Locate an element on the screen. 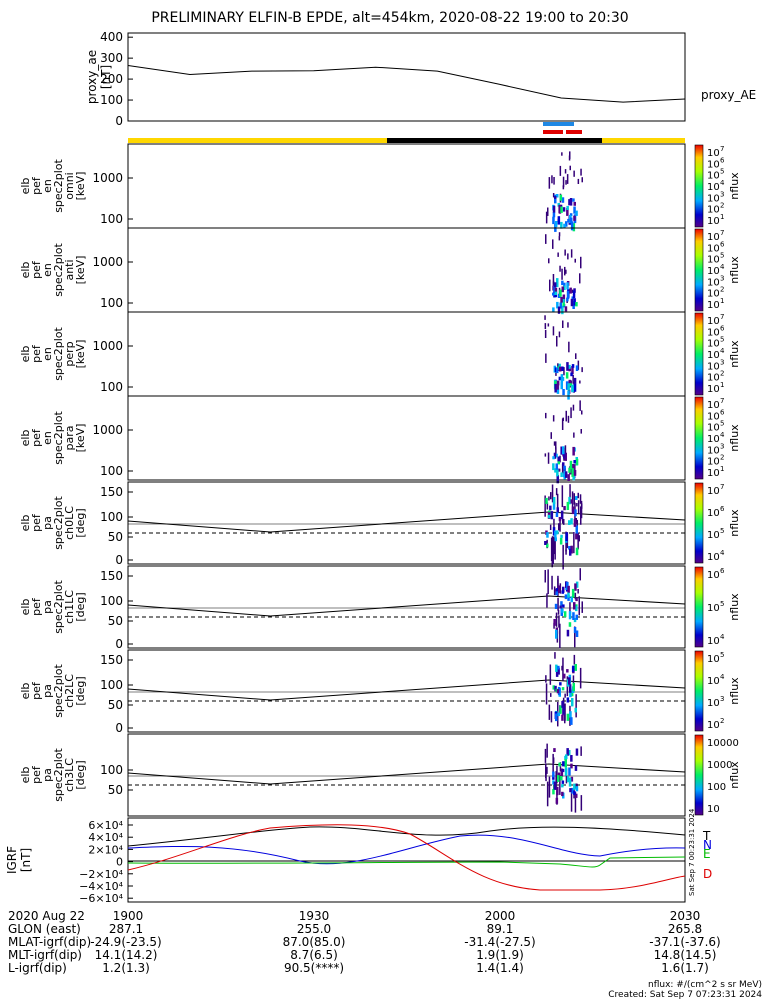 This screenshot has height=1000, width=775. igrf-t-line is located at coordinates (406, 836).